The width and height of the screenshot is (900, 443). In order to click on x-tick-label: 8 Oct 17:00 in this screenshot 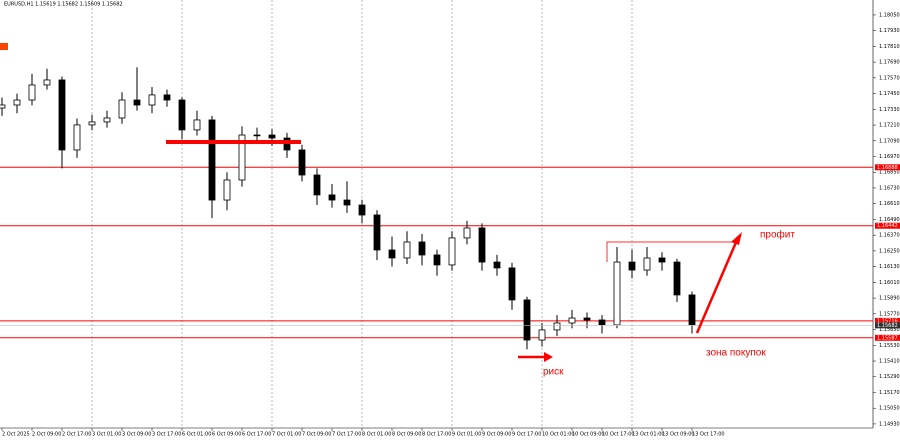, I will do `click(436, 435)`.